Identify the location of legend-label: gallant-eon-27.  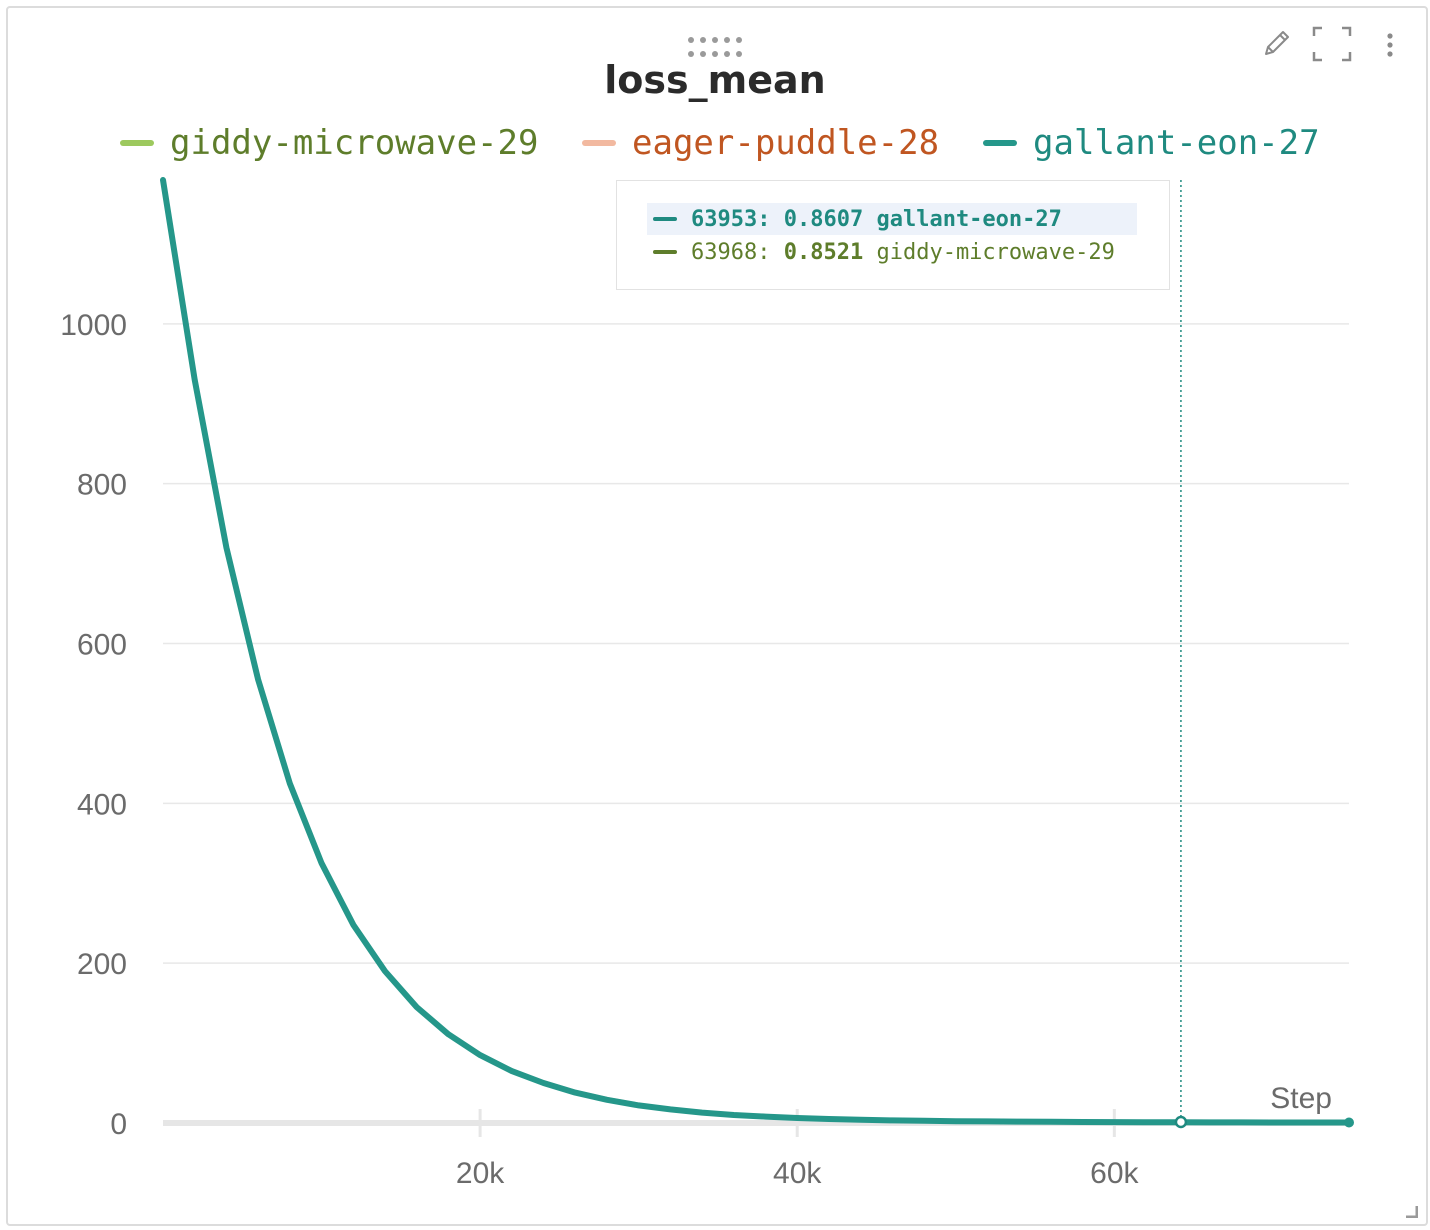
(1176, 143).